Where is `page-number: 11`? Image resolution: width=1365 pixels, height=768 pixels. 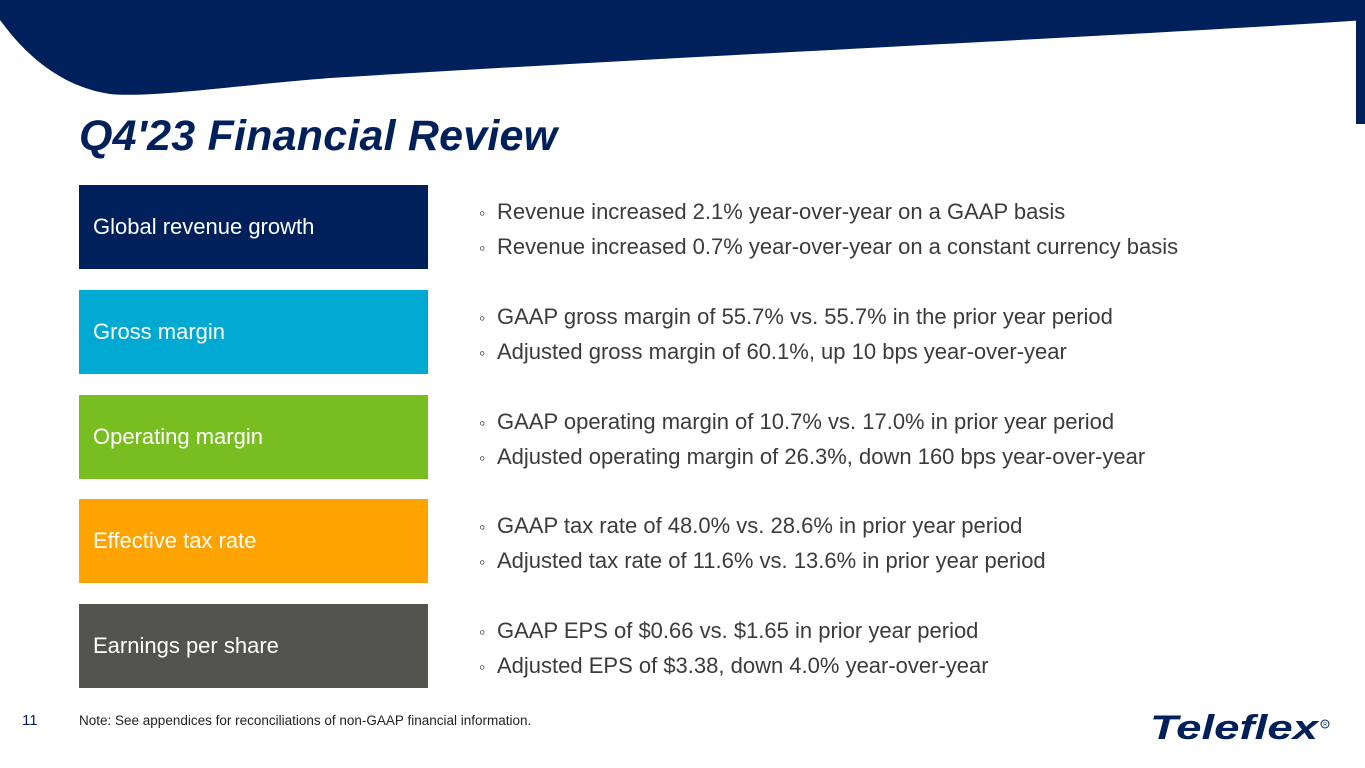 page-number: 11 is located at coordinates (30, 720).